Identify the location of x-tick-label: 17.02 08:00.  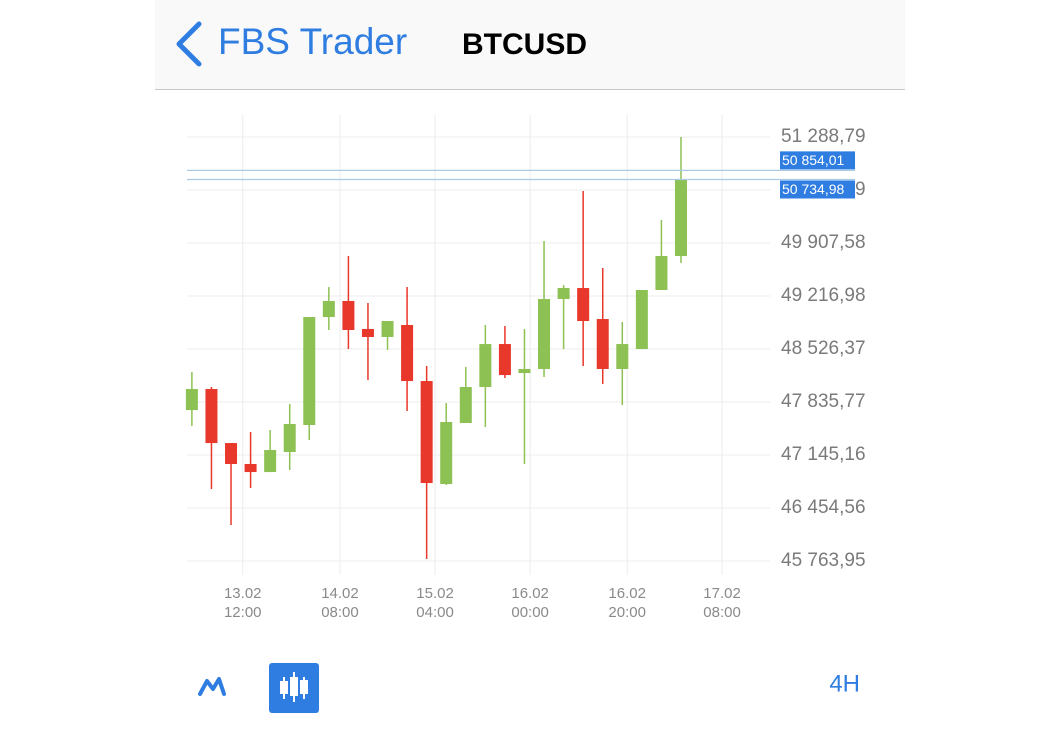
(722, 603).